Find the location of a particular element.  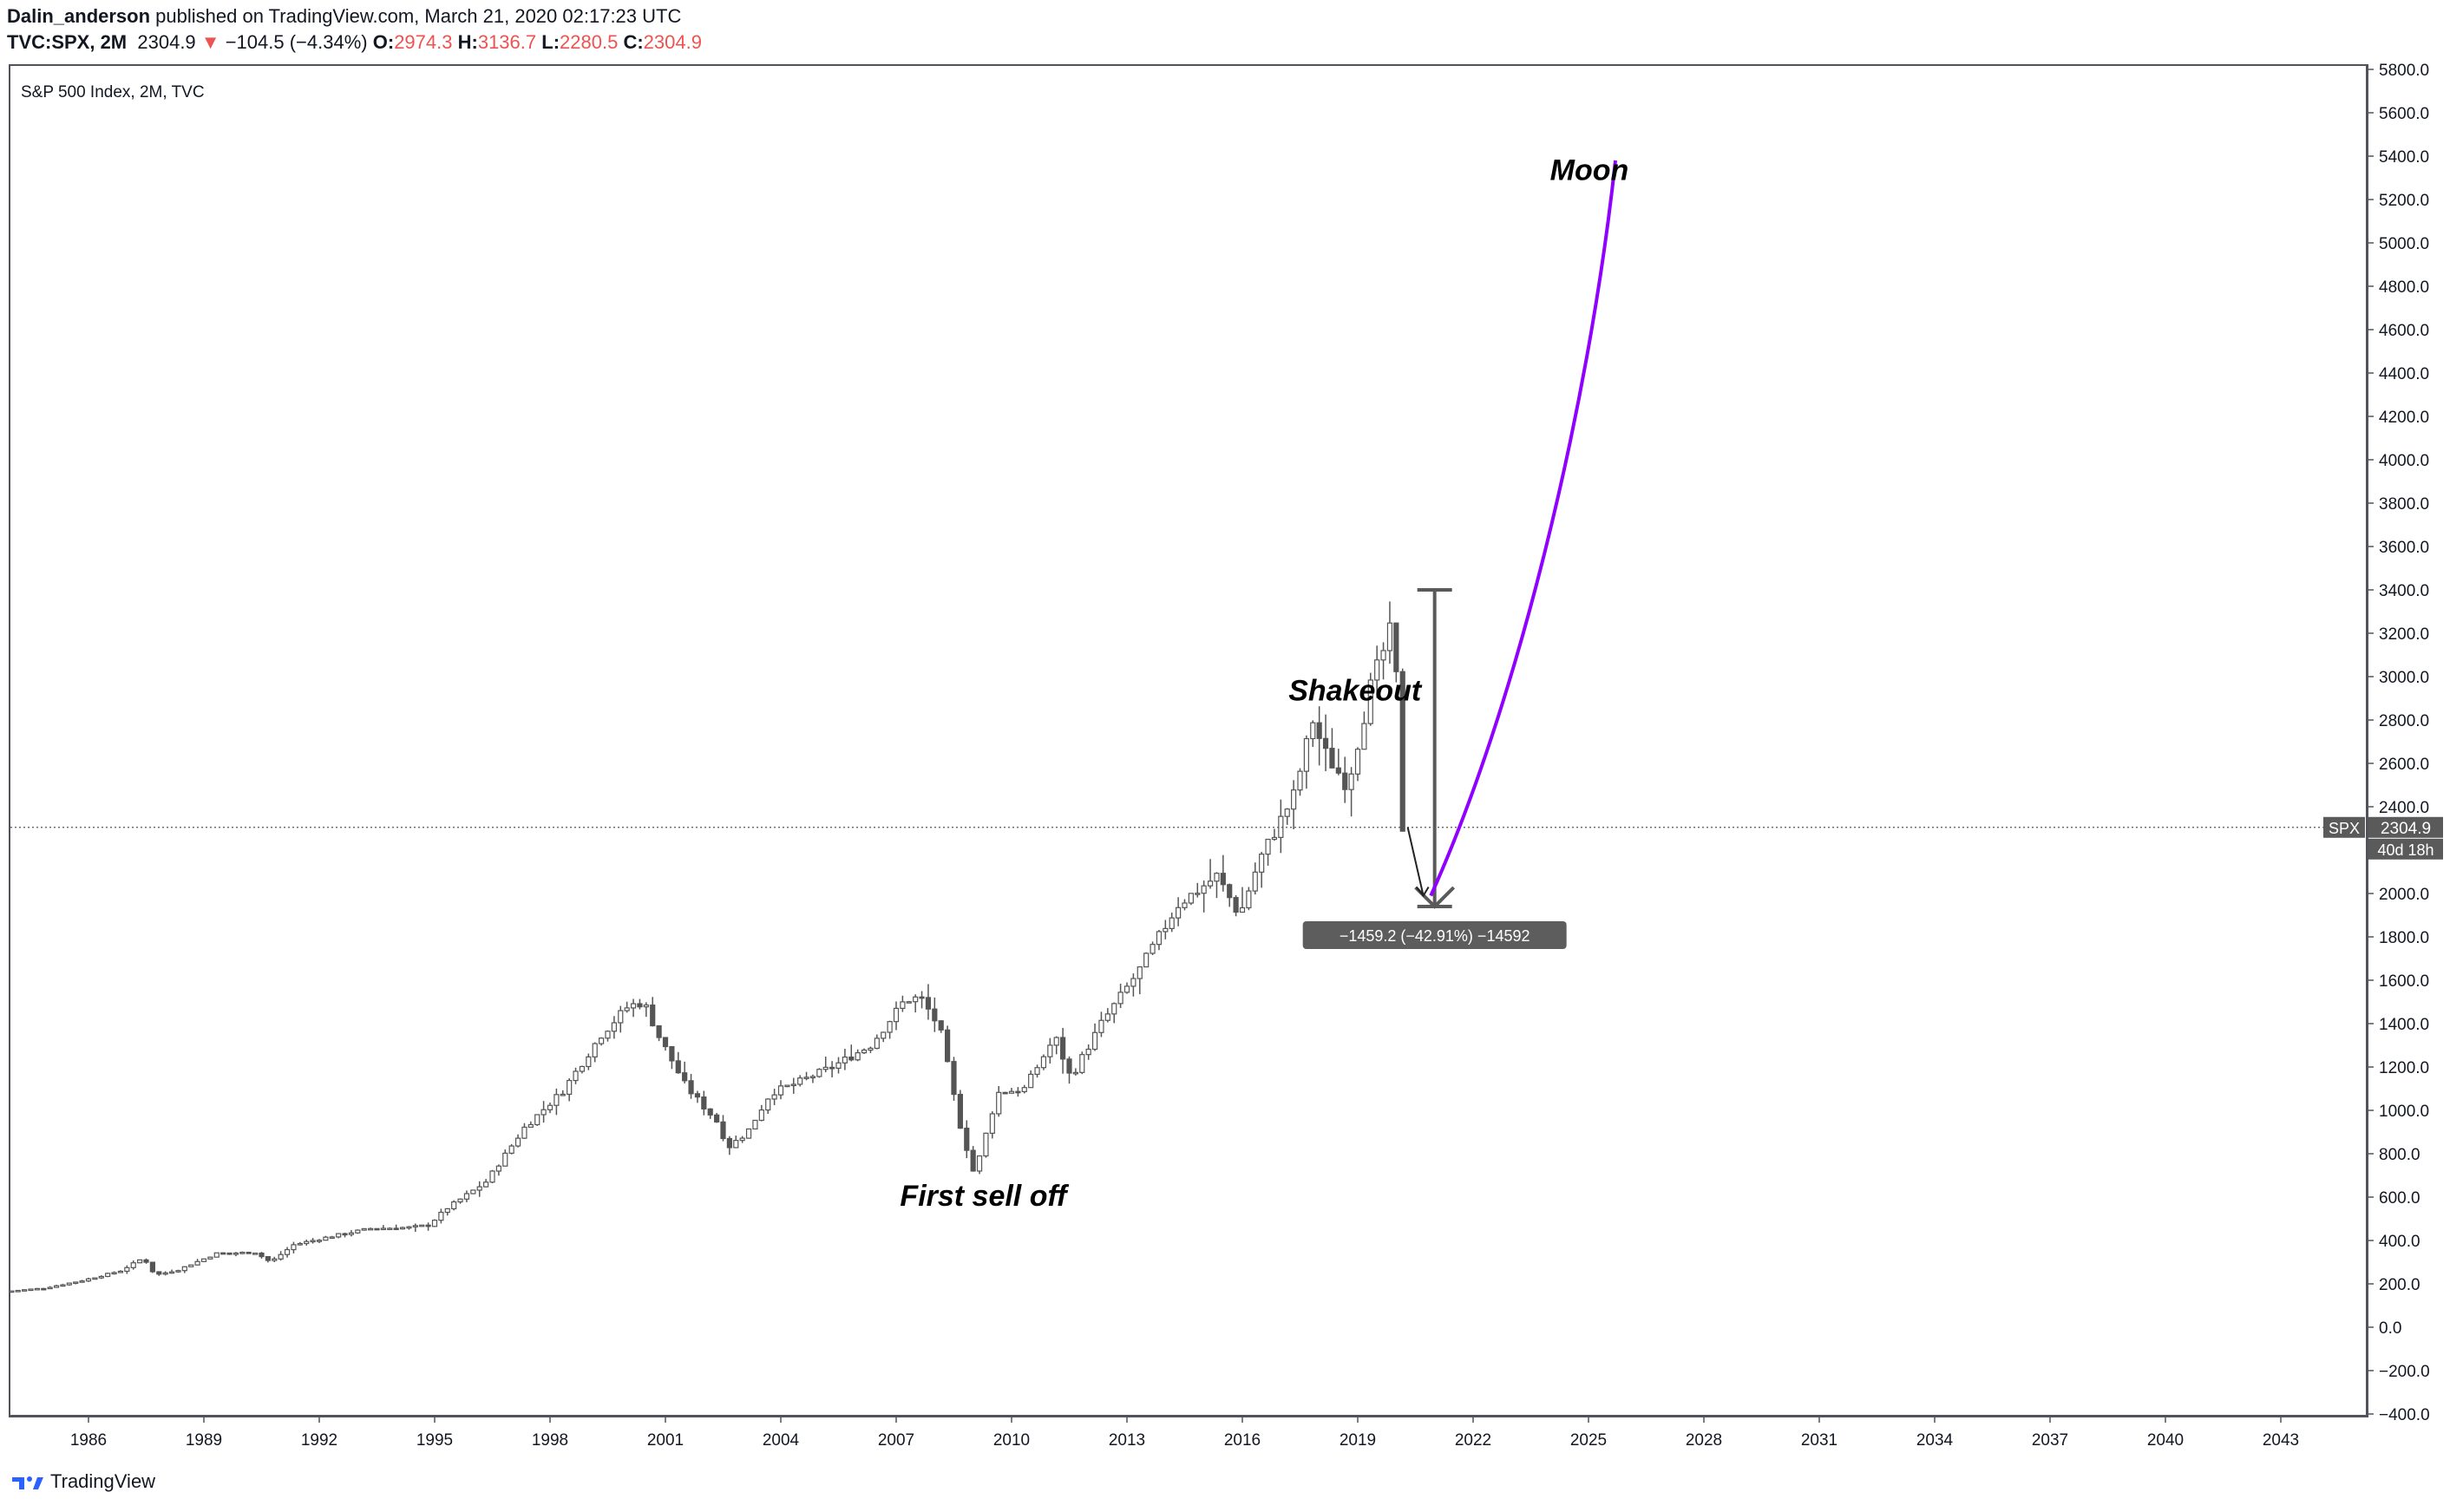

price-tick-label: 800.0 is located at coordinates (2399, 1155).